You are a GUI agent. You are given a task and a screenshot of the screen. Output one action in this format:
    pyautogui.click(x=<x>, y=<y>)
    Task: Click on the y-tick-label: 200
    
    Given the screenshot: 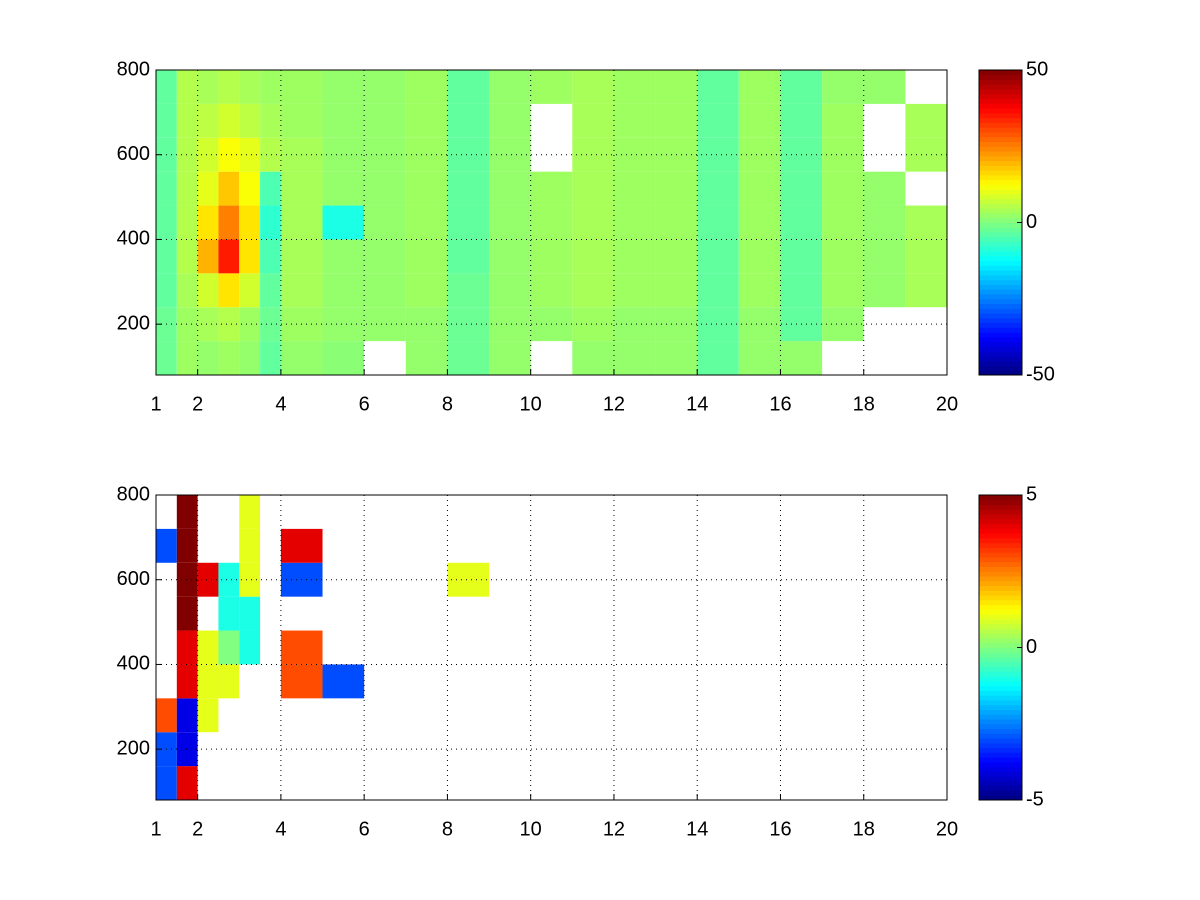 What is the action you would take?
    pyautogui.click(x=133, y=323)
    